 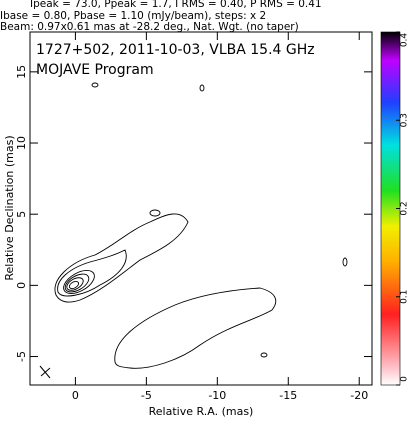 What do you see at coordinates (288, 395) in the screenshot?
I see `x-tick-label: -15` at bounding box center [288, 395].